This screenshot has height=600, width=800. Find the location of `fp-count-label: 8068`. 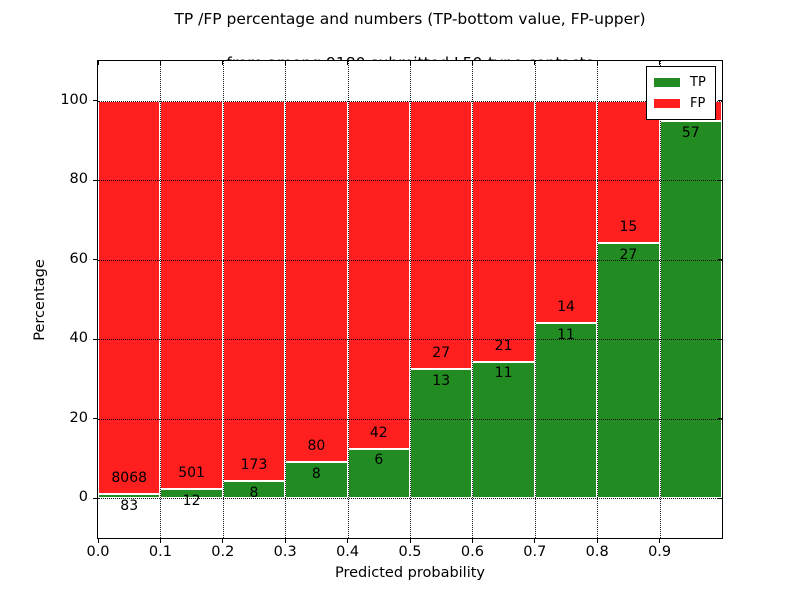

fp-count-label: 8068 is located at coordinates (129, 478).